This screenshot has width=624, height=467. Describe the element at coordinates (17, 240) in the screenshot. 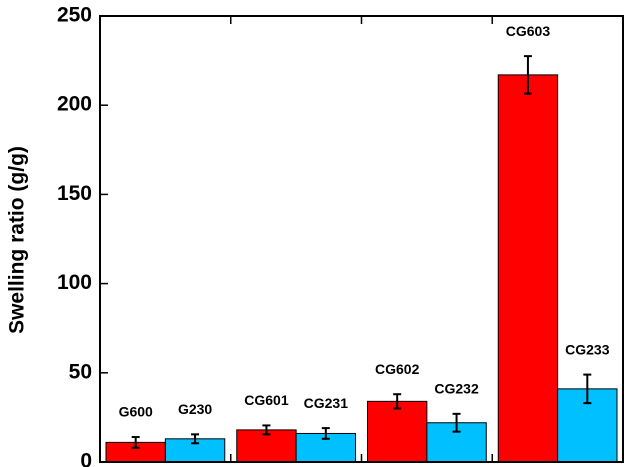

I see `y-axis-label: Swelling ratio (g/g)` at that location.